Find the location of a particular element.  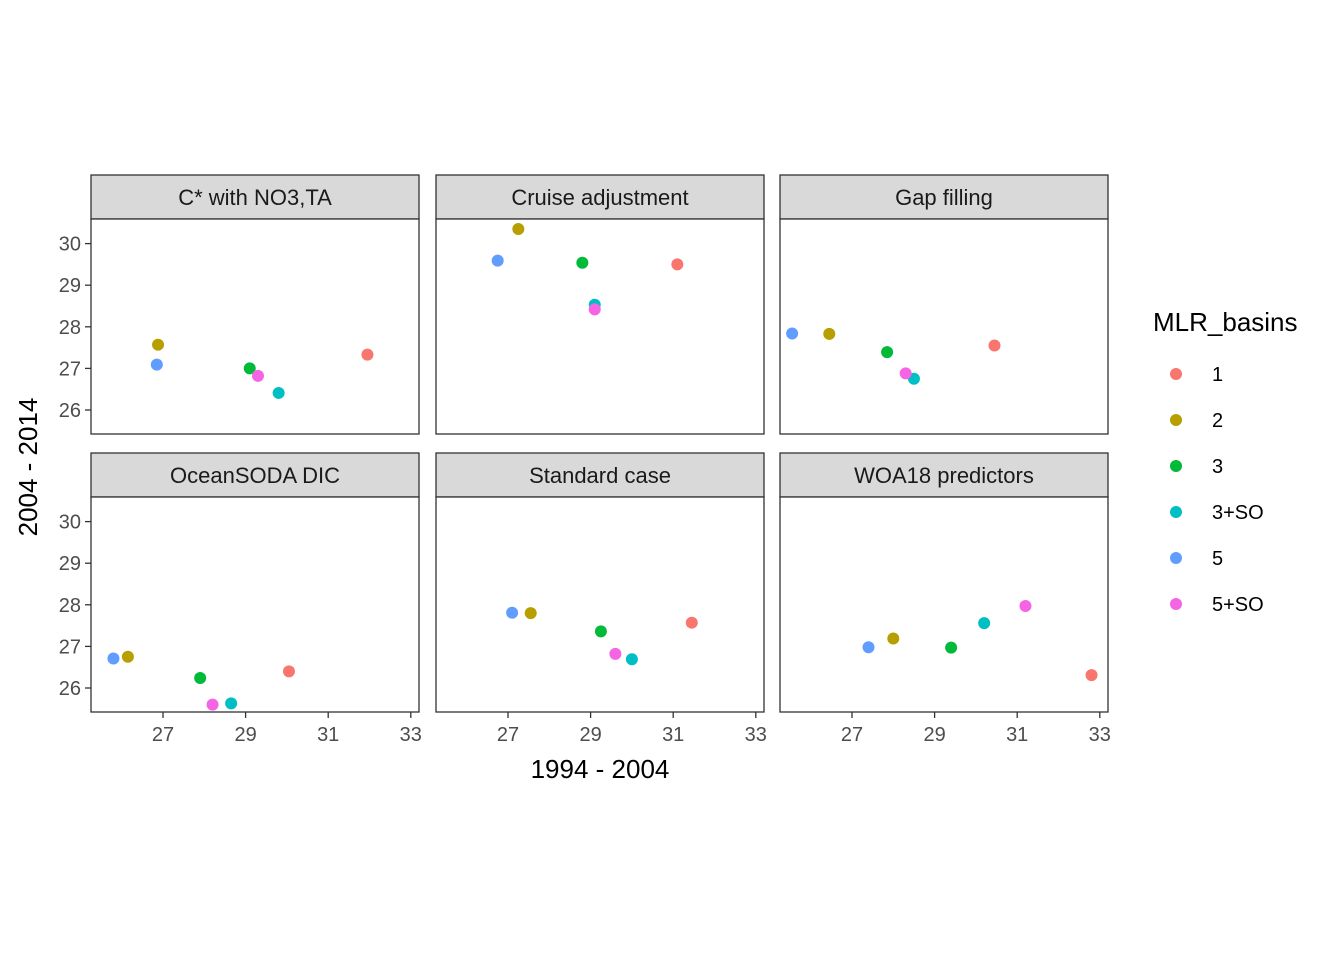

legend-items: 1 2 3 3+SO 5 5+SO is located at coordinates (1217, 490).